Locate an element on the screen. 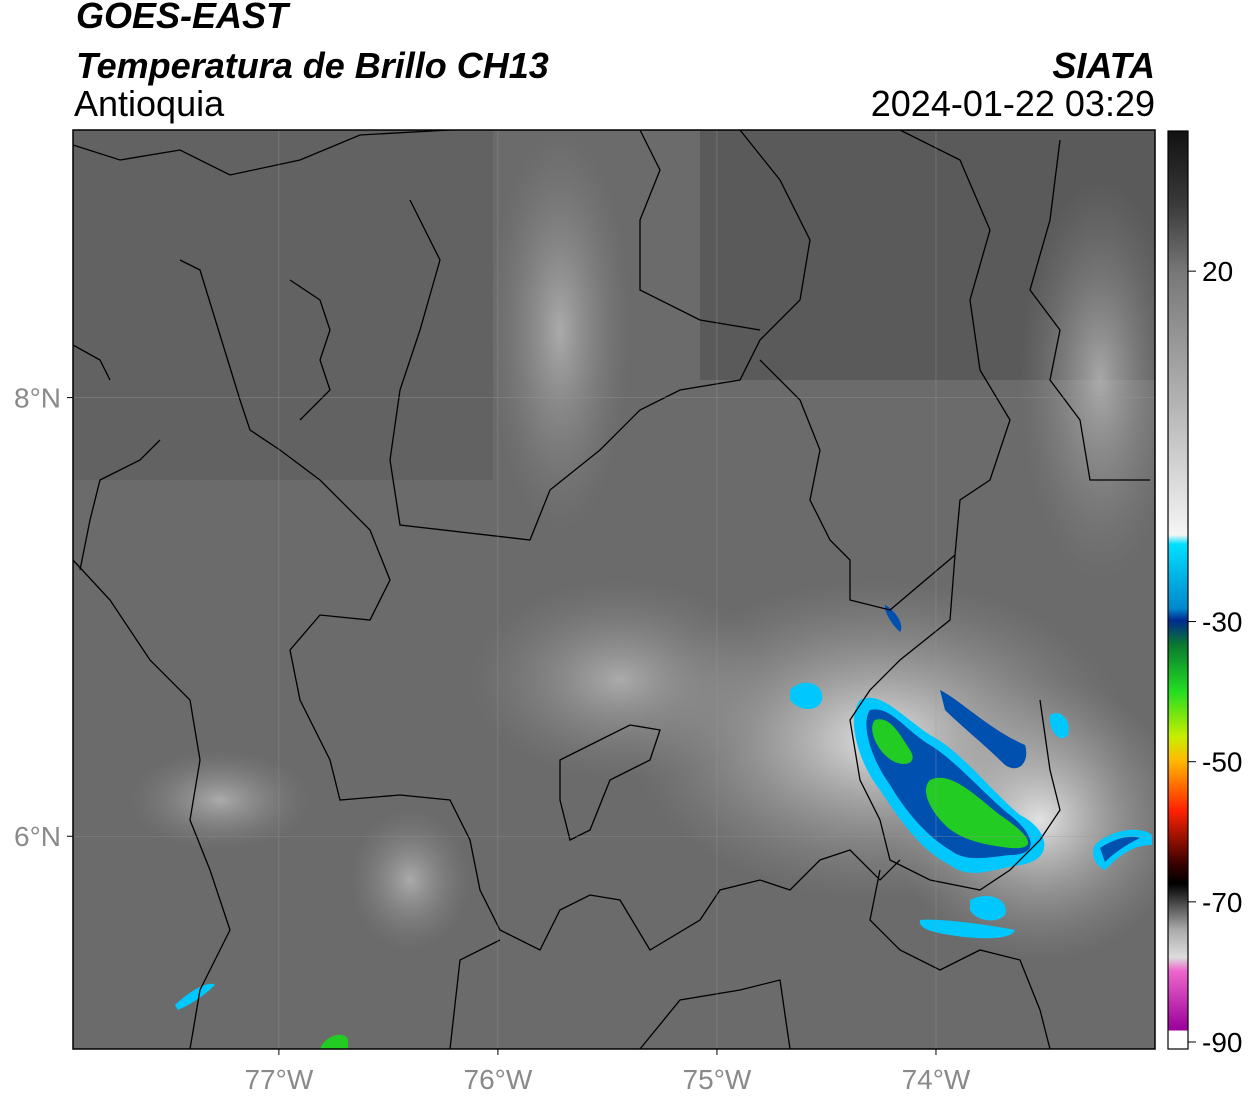 Image resolution: width=1252 pixels, height=1104 pixels. lat-tick-label: 8°N is located at coordinates (37, 398).